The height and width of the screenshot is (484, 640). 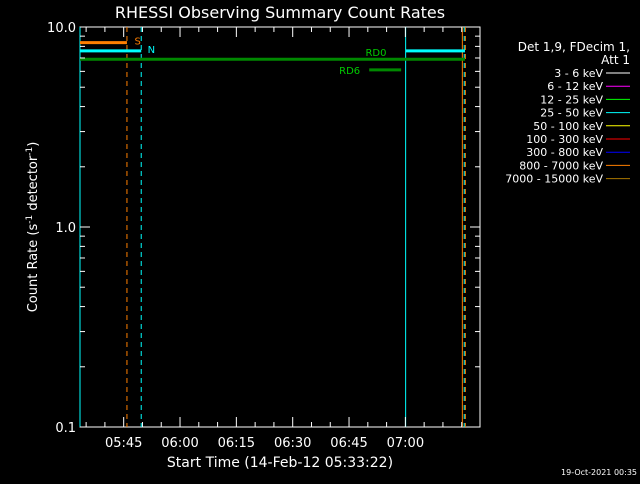 I want to click on legend-header-line: Det 1,9, FDecim 1,, so click(x=574, y=47).